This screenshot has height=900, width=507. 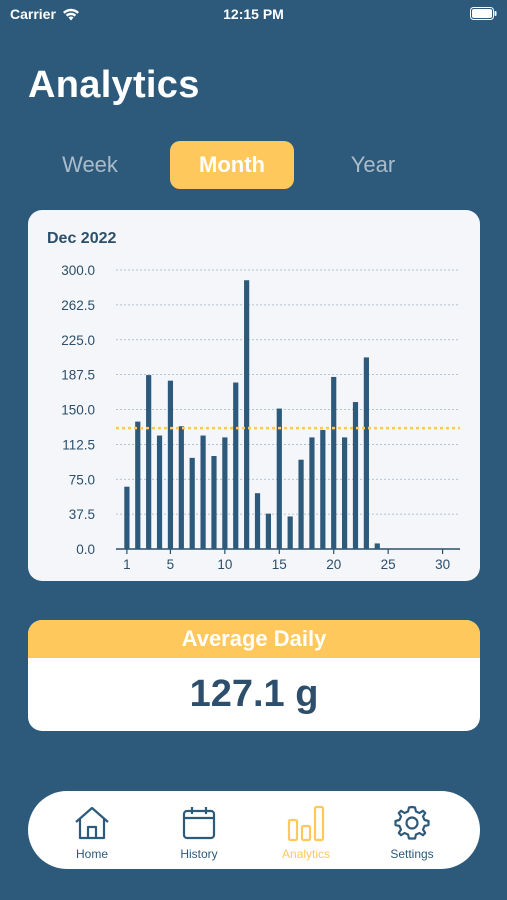 I want to click on average-card: Average Daily 127.1 g, so click(x=254, y=675).